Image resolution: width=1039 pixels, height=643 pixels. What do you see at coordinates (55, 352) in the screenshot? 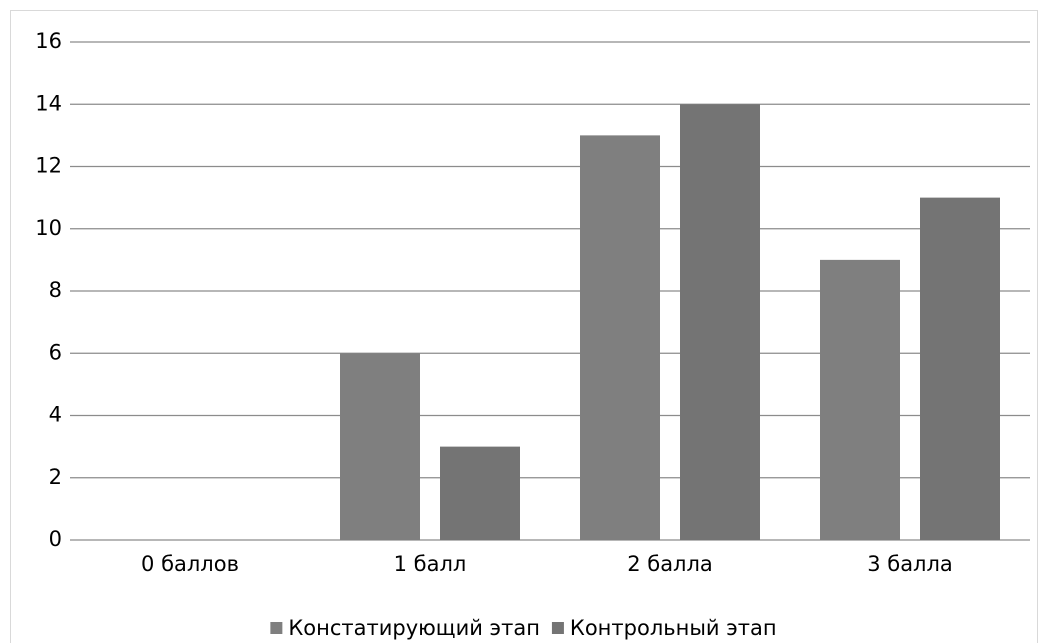
I see `y-tick-label: 6` at bounding box center [55, 352].